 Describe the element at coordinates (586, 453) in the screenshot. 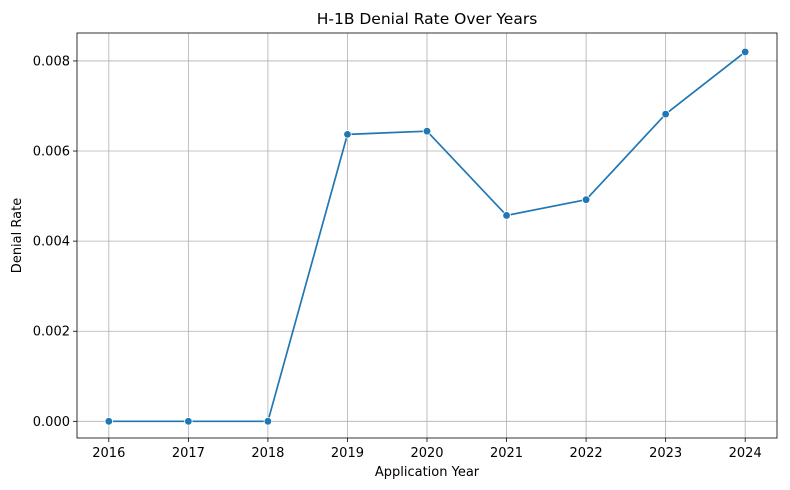

I see `x-tick-label: 2022` at that location.